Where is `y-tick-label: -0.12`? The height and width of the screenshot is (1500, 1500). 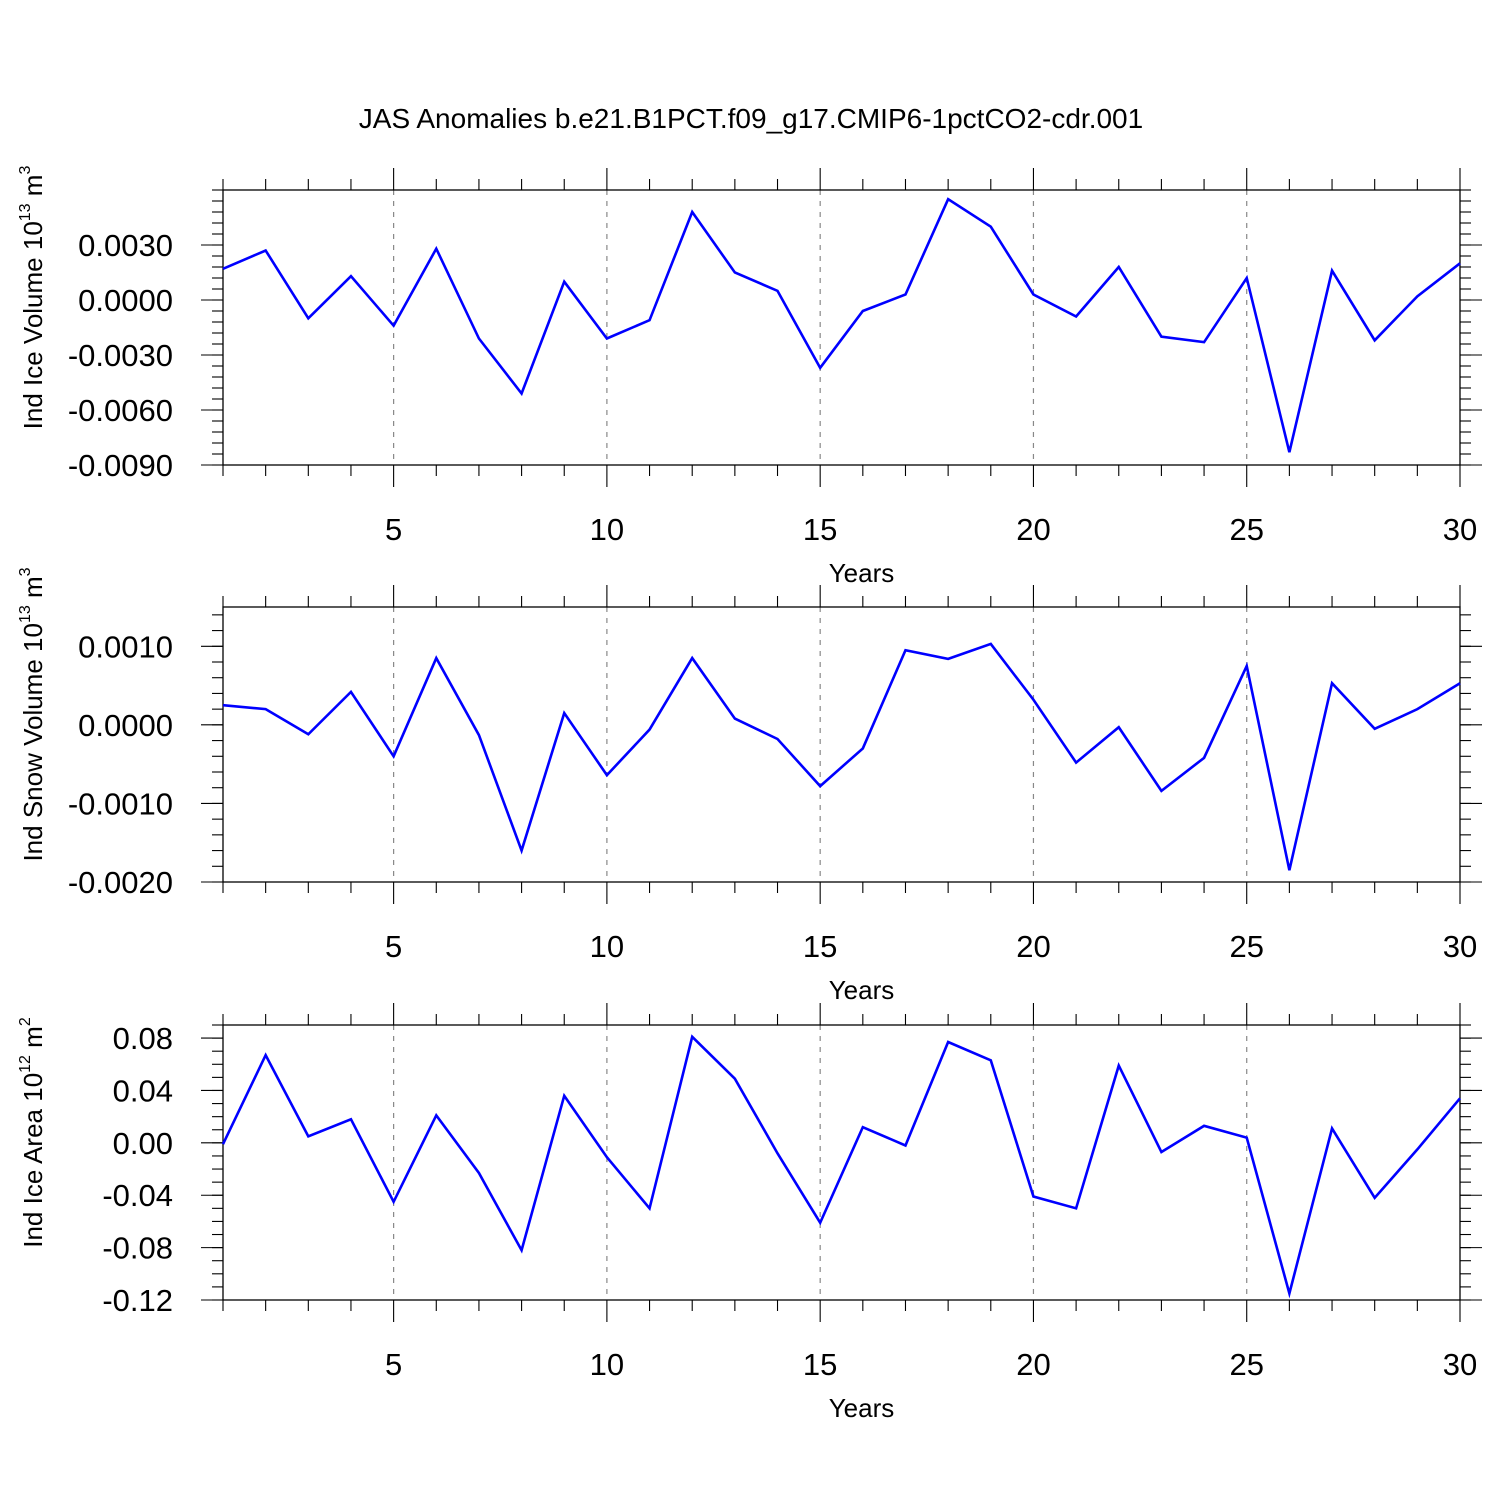 y-tick-label: -0.12 is located at coordinates (137, 1300).